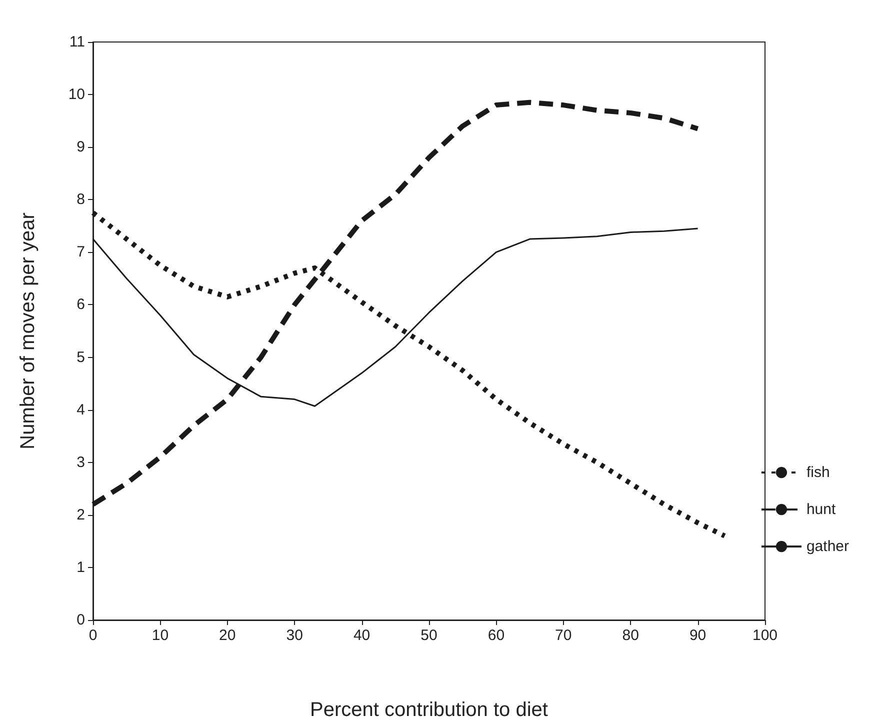  What do you see at coordinates (80, 620) in the screenshot?
I see `y-tick-label: 0` at bounding box center [80, 620].